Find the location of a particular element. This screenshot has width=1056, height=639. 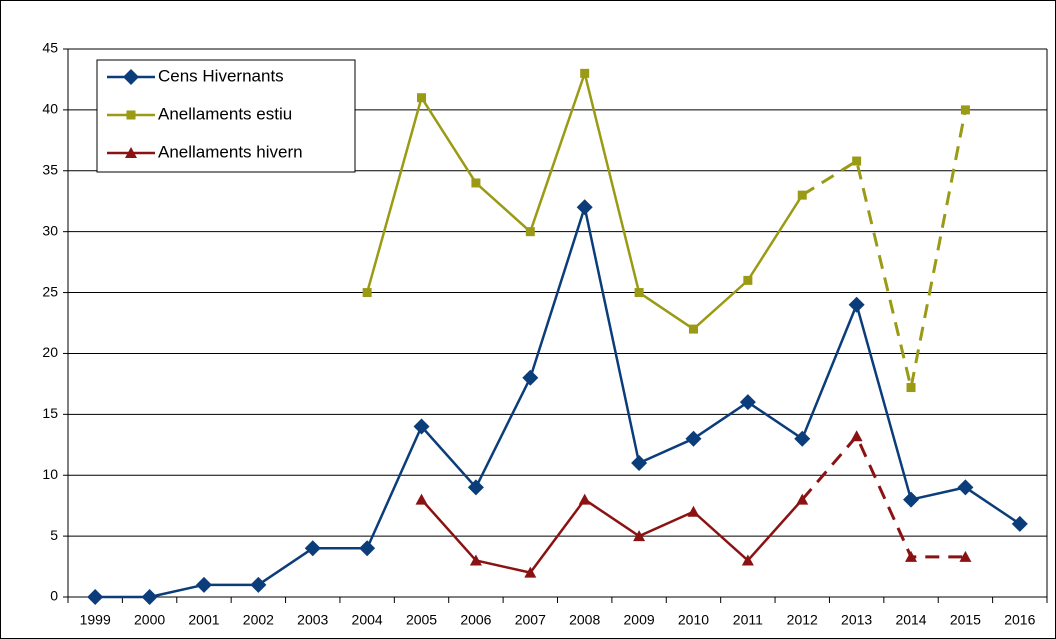

x-tick-label: 2008 is located at coordinates (584, 620).